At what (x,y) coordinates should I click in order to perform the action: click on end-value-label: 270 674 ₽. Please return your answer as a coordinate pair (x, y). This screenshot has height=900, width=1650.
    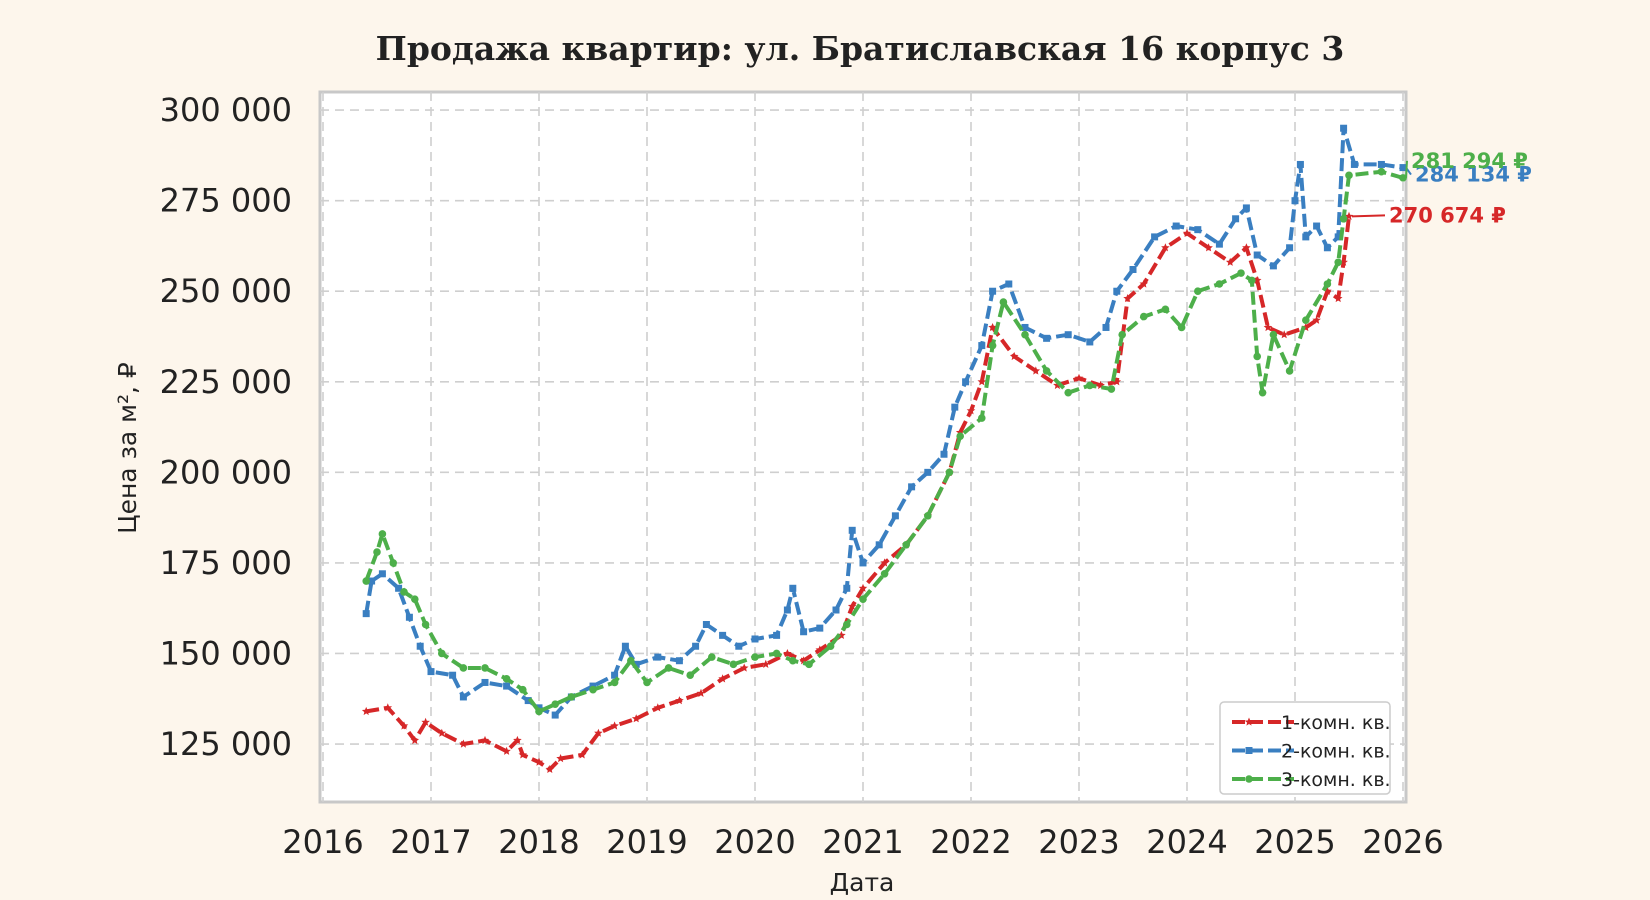
    Looking at the image, I should click on (1447, 215).